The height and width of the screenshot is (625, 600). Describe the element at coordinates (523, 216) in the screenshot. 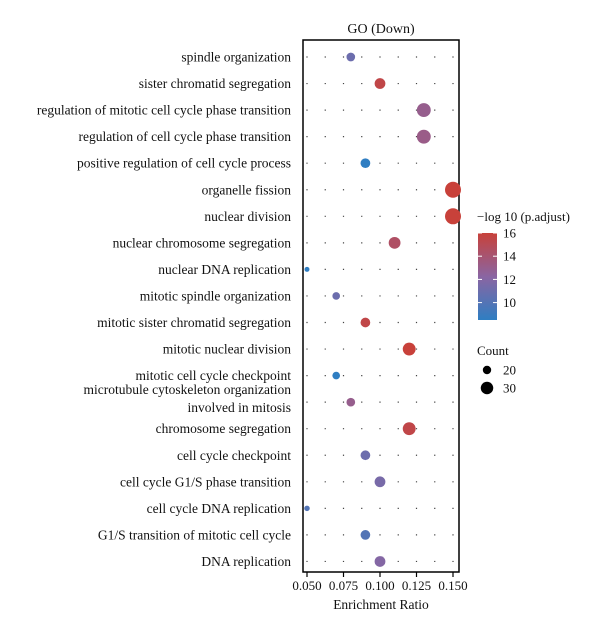

I see `color-legend-title: −log 10 (p.adjust)` at that location.